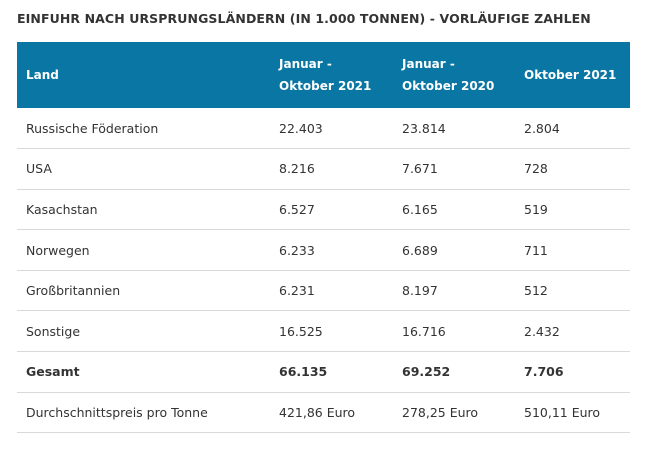 This screenshot has height=450, width=650. What do you see at coordinates (303, 372) in the screenshot?
I see `cell-jan-okt-2021: 66.135` at bounding box center [303, 372].